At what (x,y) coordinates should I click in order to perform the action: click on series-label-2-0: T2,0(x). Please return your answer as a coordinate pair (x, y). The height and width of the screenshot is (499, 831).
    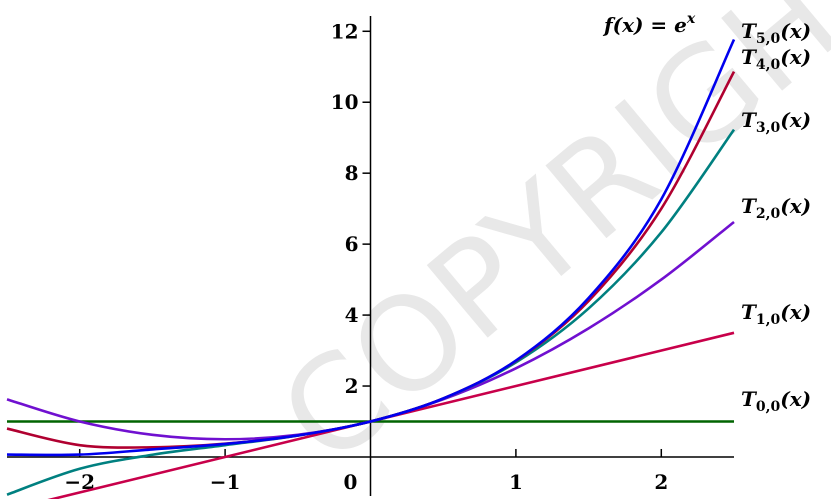
    Looking at the image, I should click on (776, 208).